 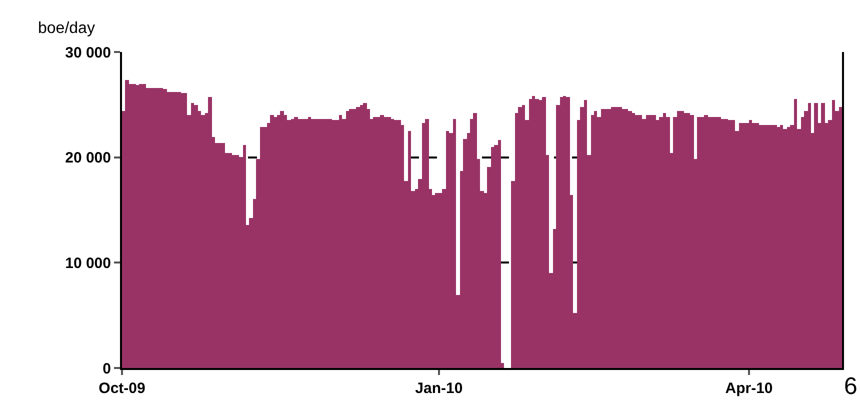 What do you see at coordinates (106, 369) in the screenshot?
I see `y-tick-label: 0` at bounding box center [106, 369].